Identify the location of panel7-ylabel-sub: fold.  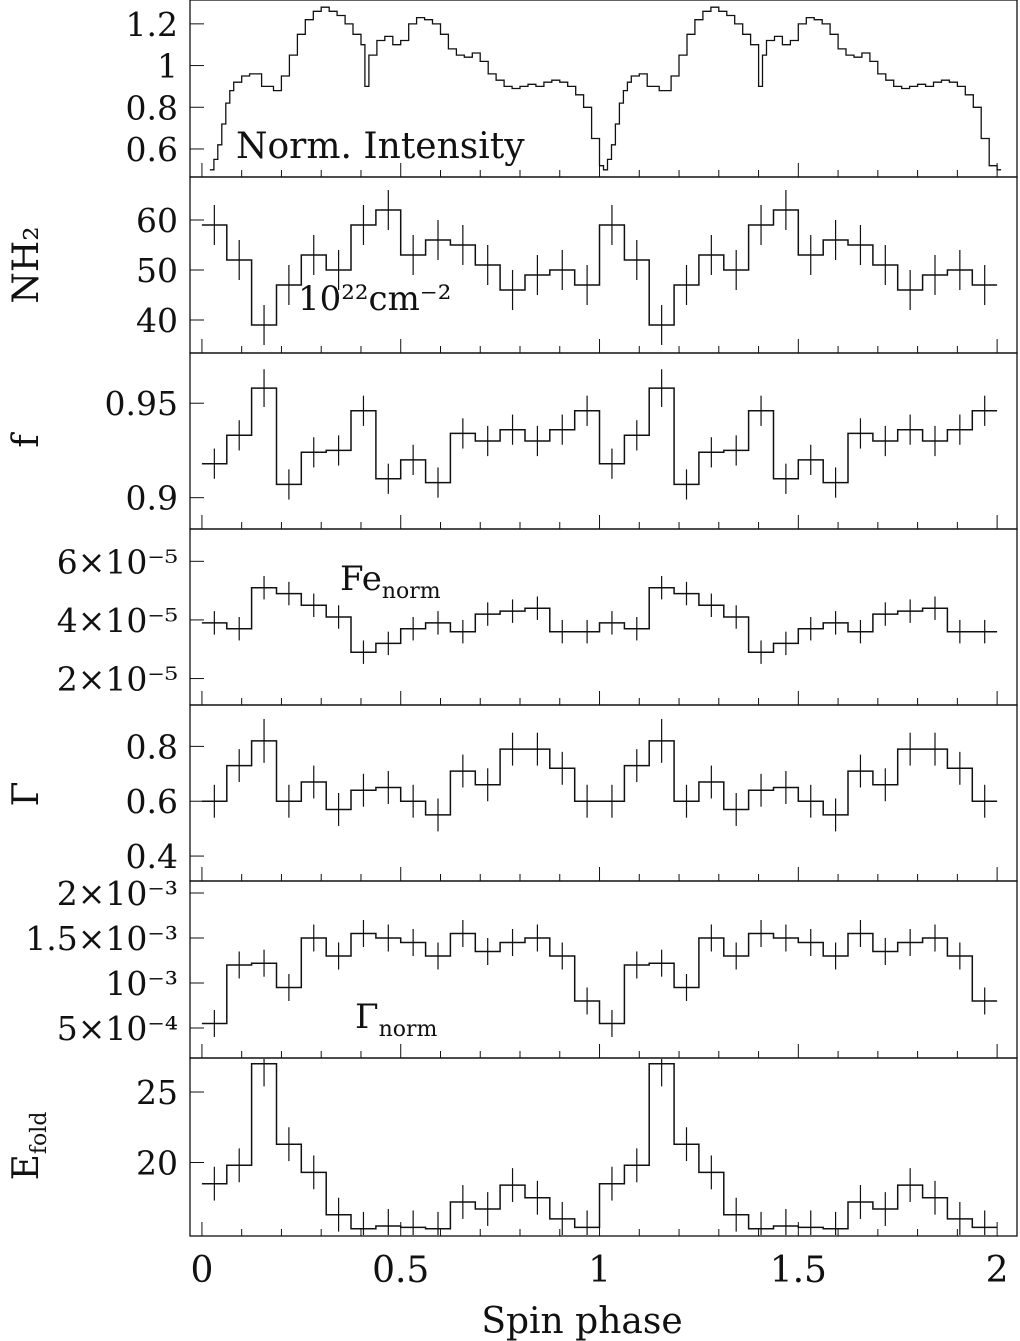
(39, 1133).